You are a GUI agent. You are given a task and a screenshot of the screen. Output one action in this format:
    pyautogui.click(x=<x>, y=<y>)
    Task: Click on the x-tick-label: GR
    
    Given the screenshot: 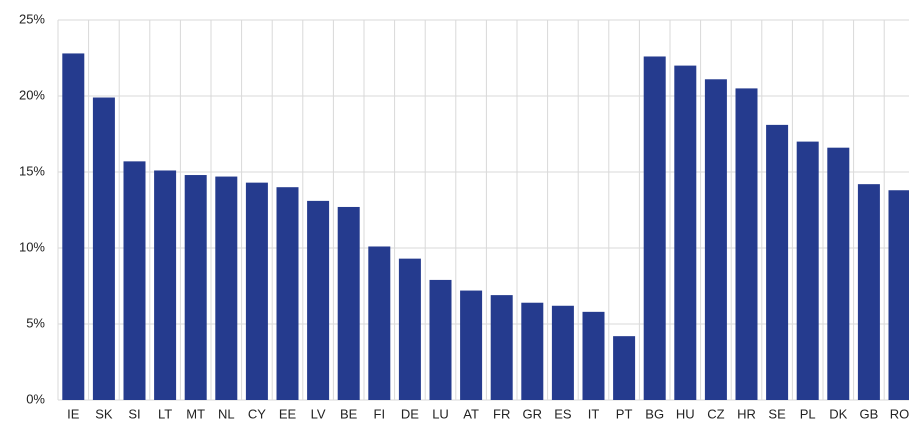 What is the action you would take?
    pyautogui.click(x=533, y=413)
    